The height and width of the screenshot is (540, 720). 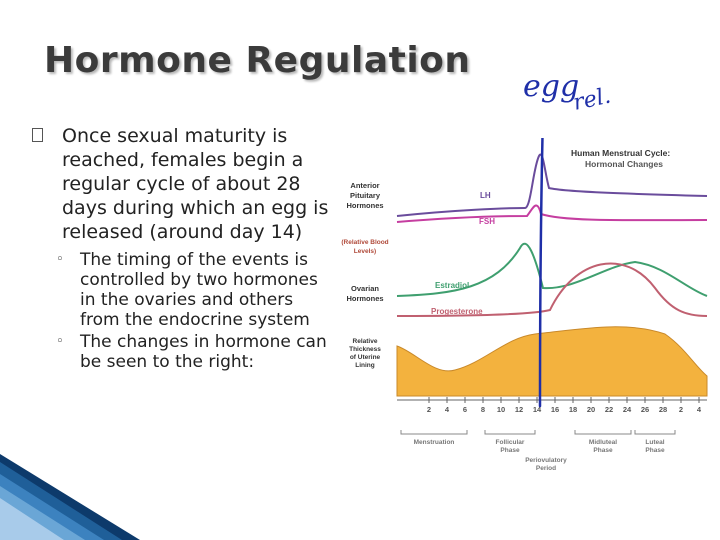 I want to click on pituitary-label: Pituitary, so click(x=365, y=195).